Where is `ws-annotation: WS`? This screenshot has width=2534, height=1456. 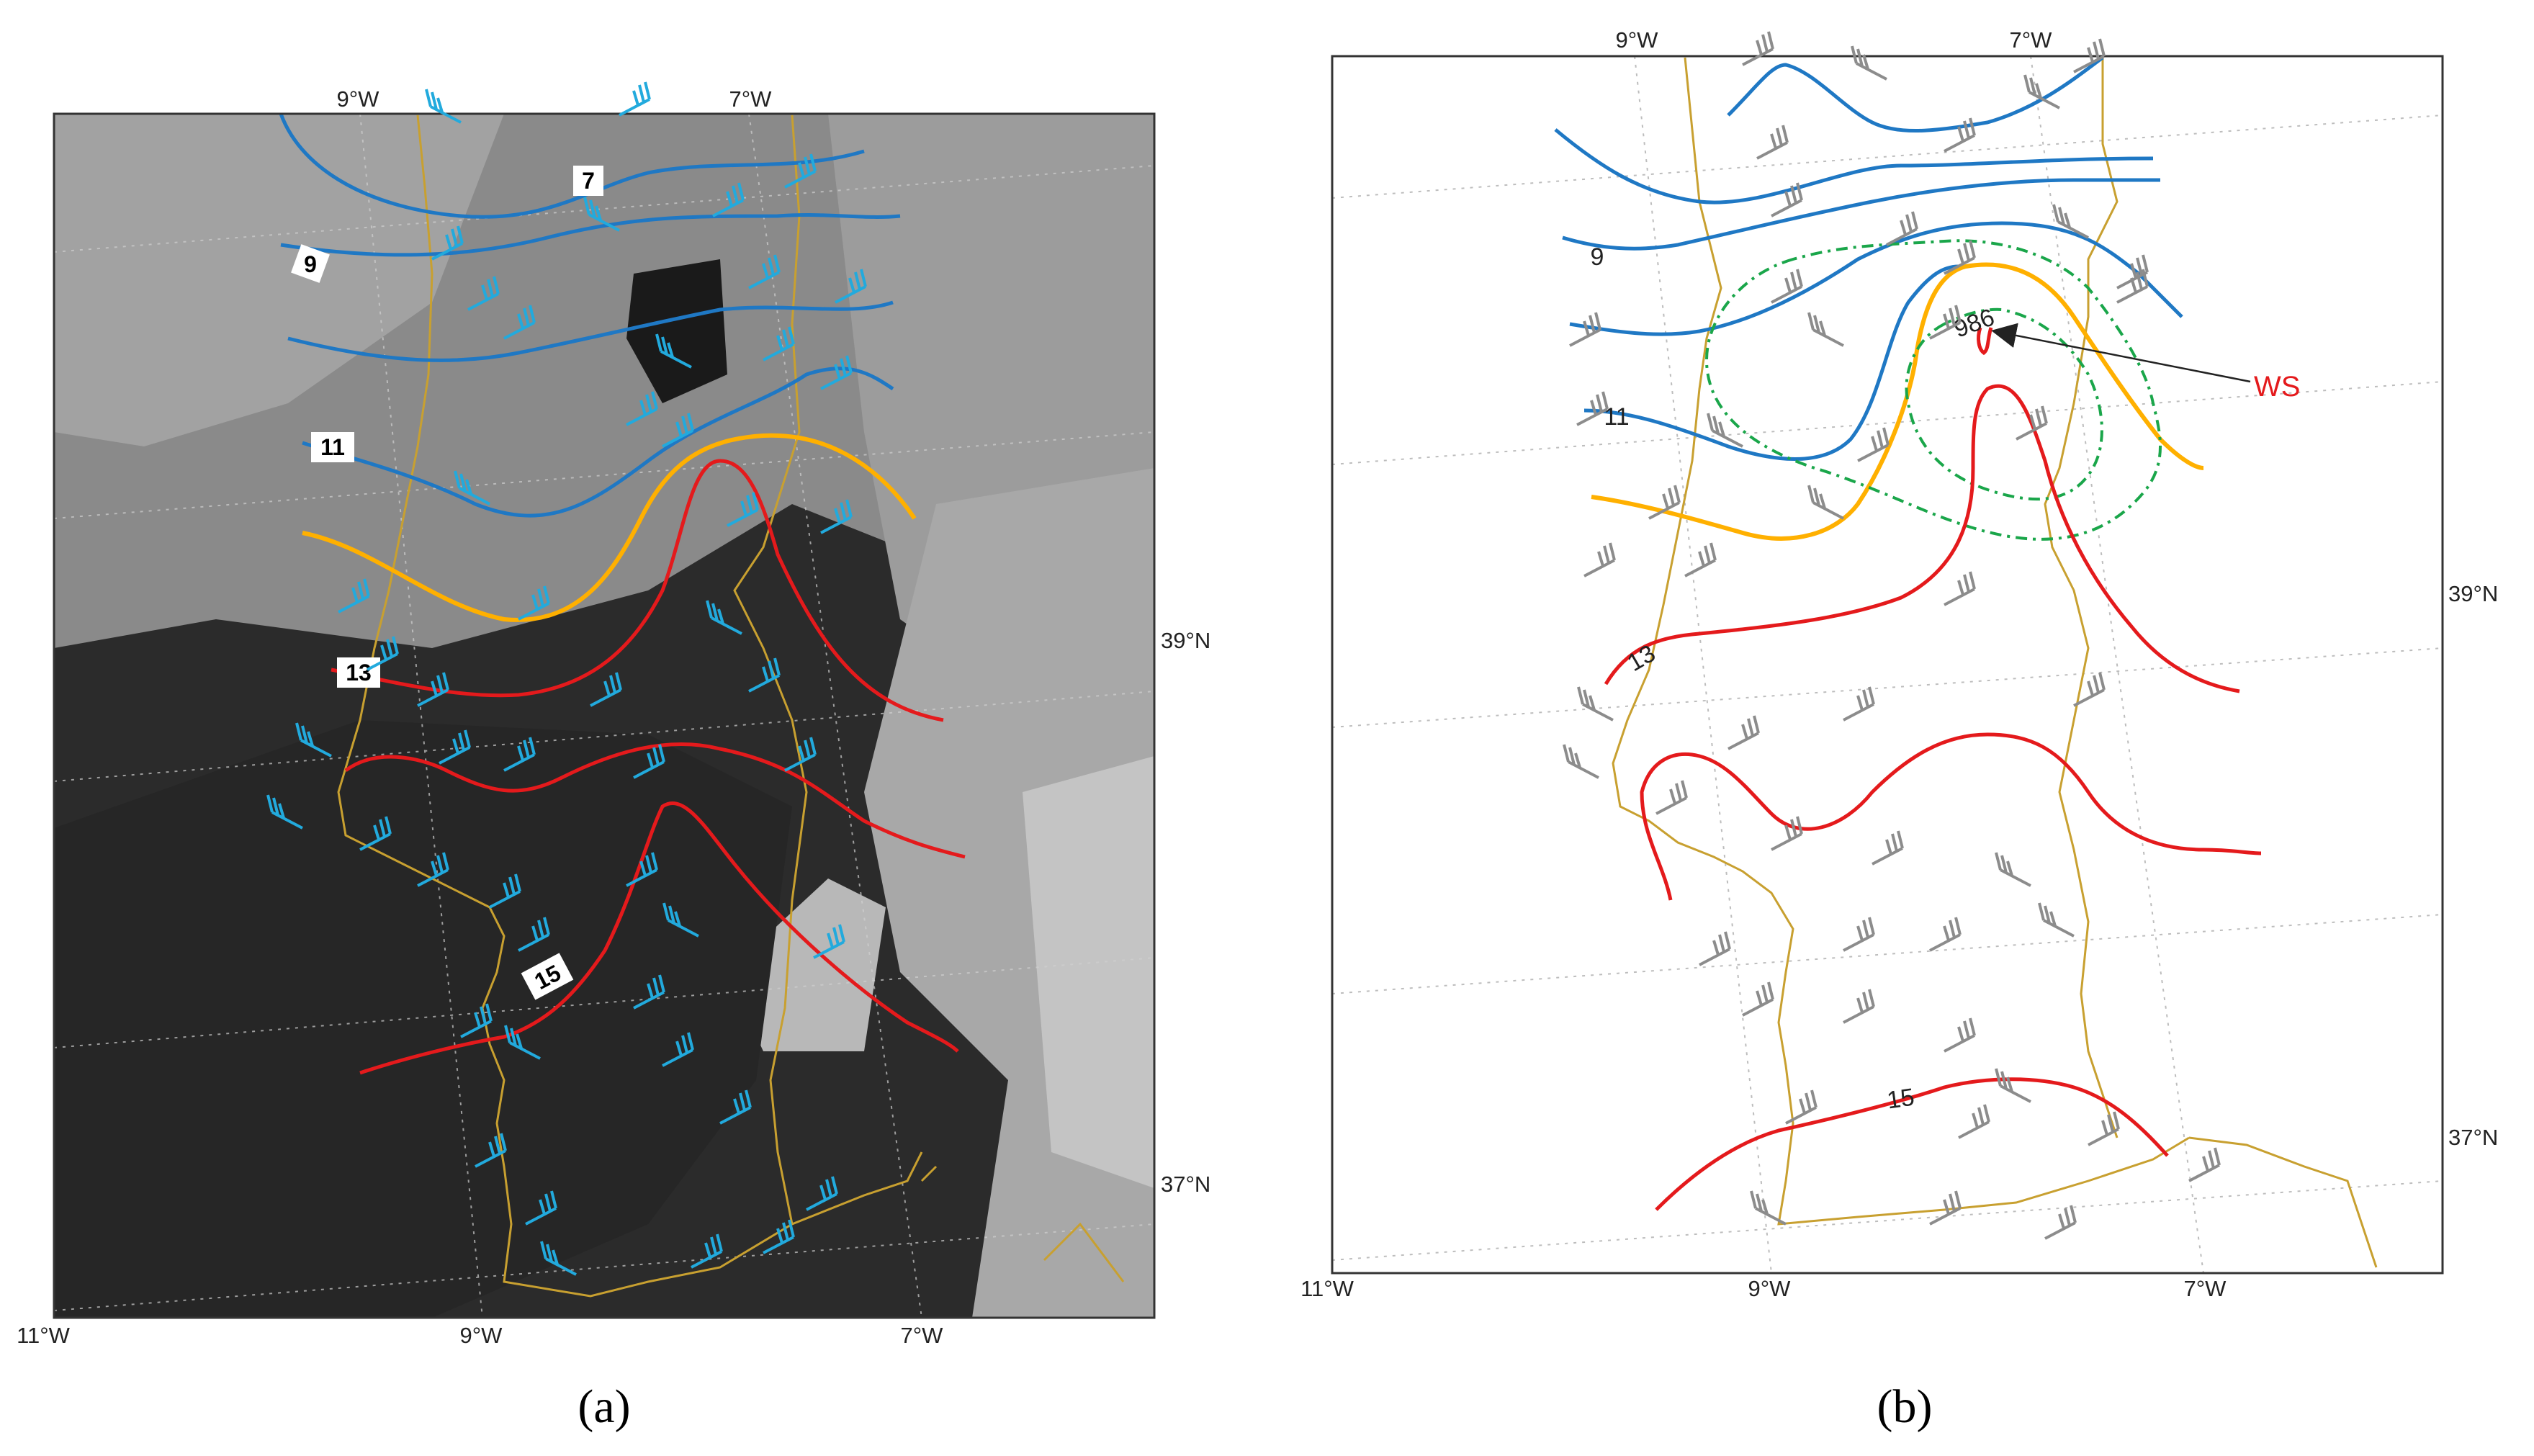 ws-annotation: WS is located at coordinates (2277, 387).